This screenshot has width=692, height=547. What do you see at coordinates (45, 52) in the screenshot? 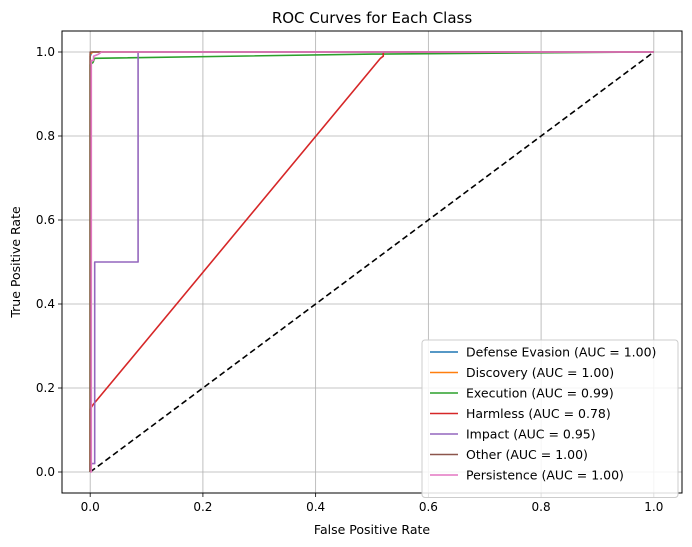
I see `y-tick-label: 1.0` at bounding box center [45, 52].